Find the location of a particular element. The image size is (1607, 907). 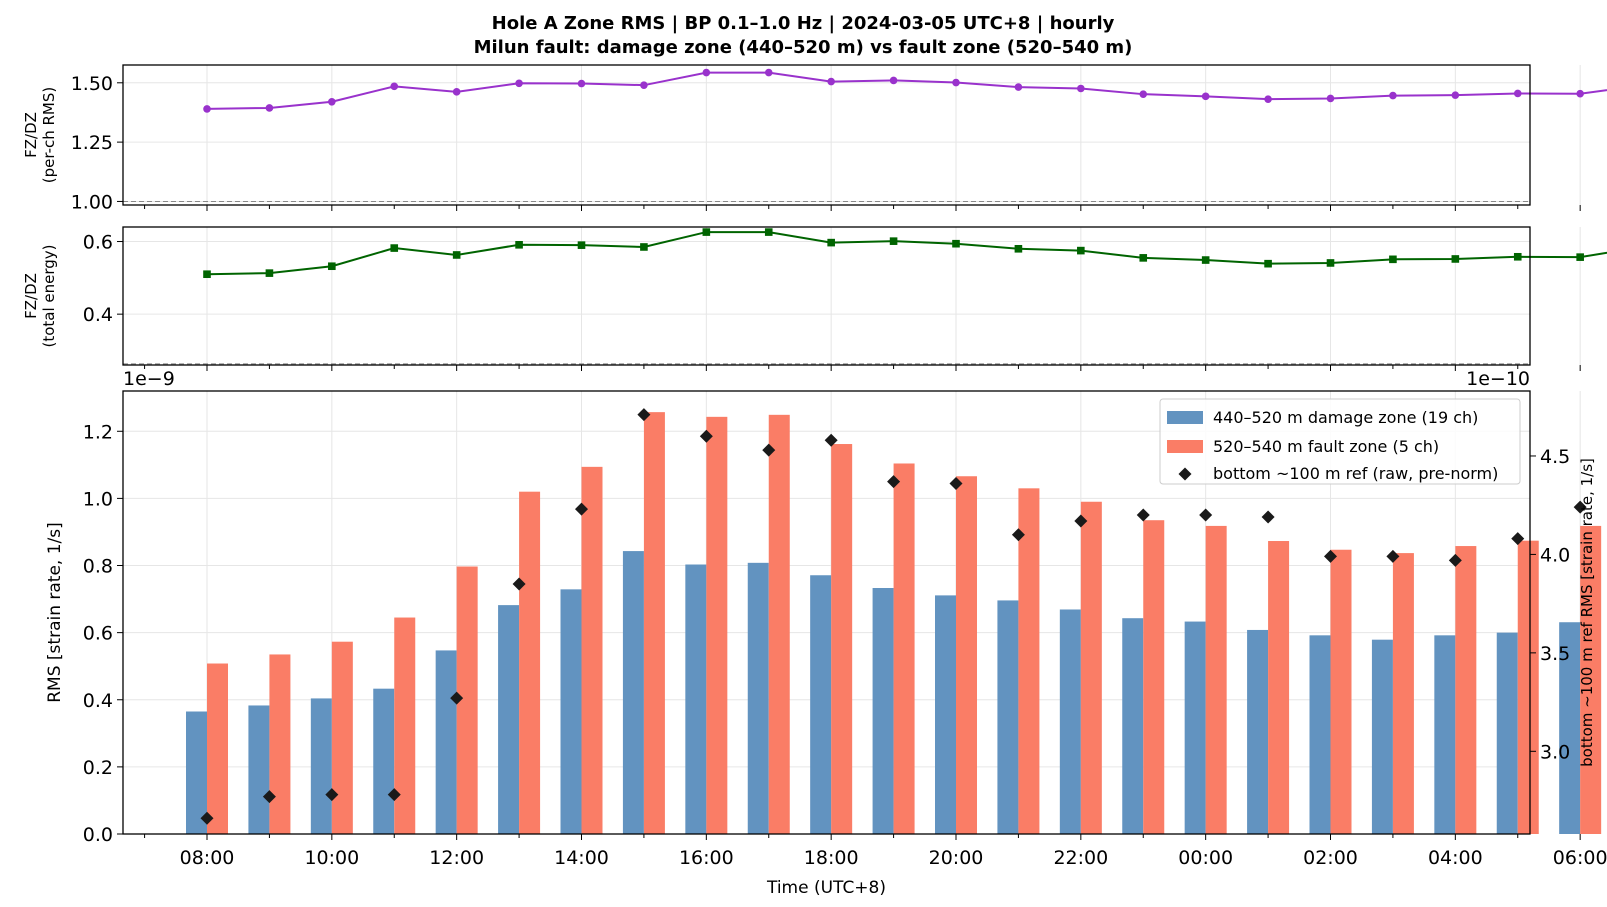

legend-swatch-fault-zone is located at coordinates (1185, 446).